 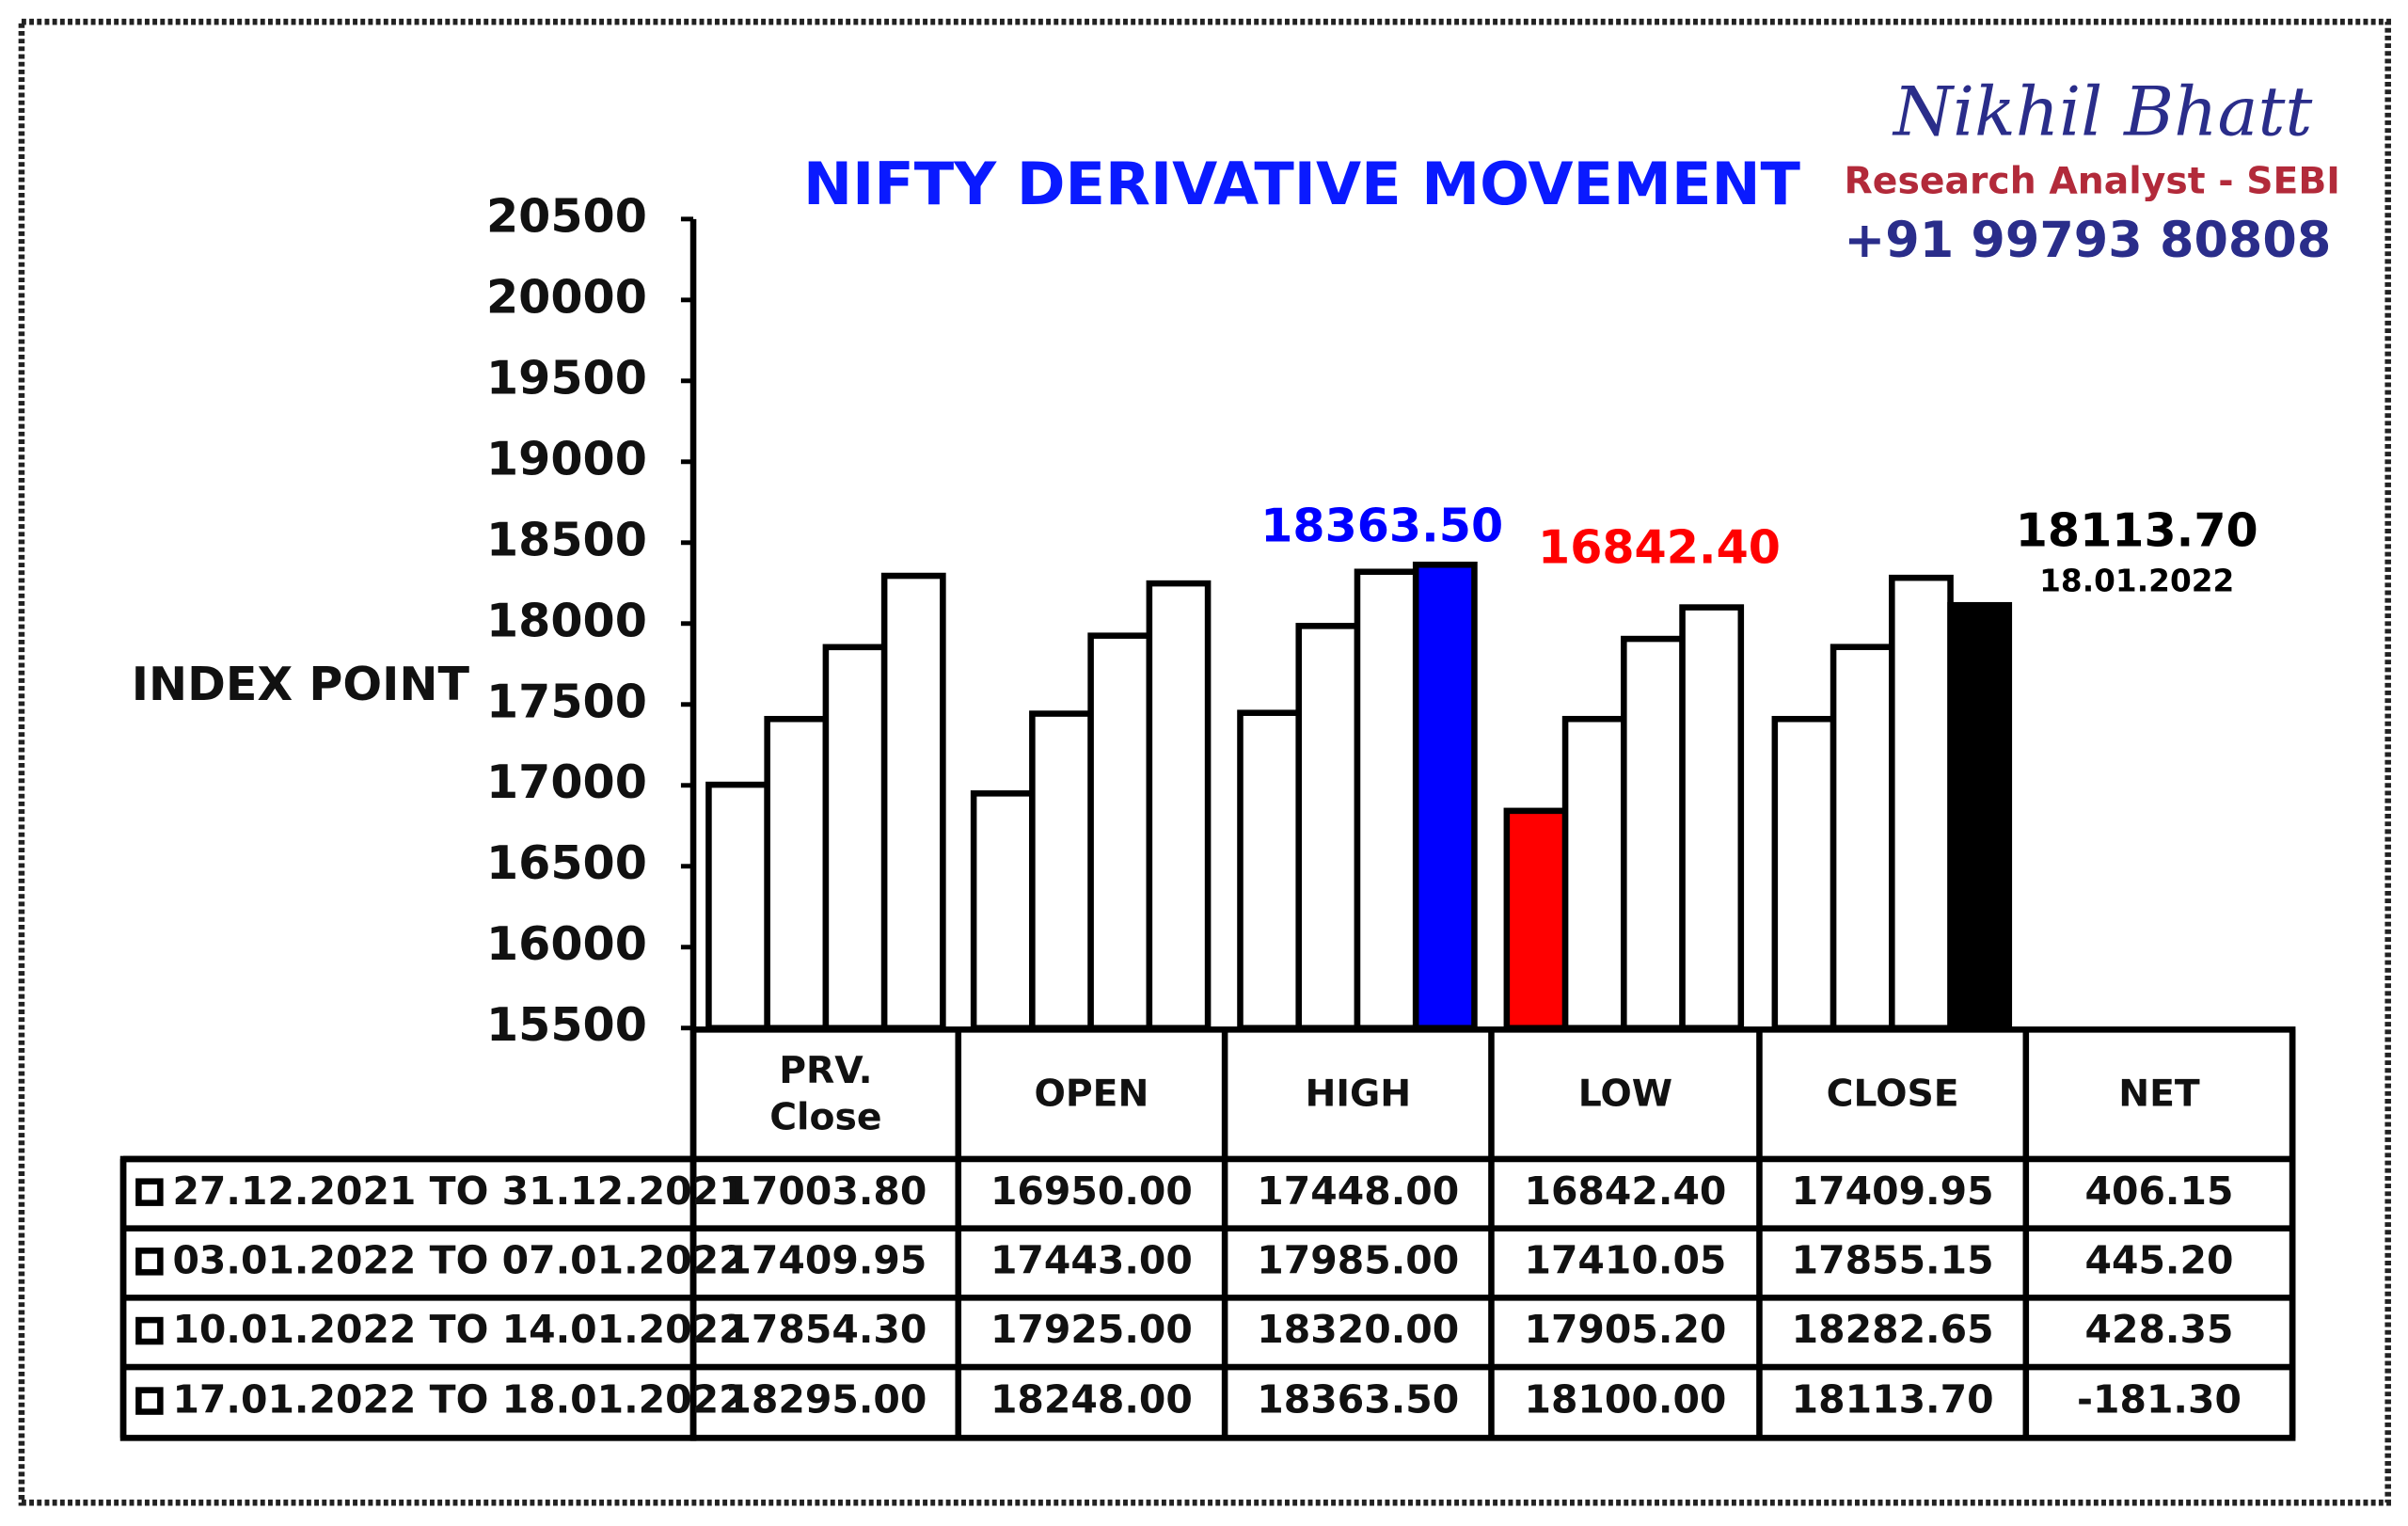 I want to click on table-cell: 17003.80, so click(x=826, y=1191).